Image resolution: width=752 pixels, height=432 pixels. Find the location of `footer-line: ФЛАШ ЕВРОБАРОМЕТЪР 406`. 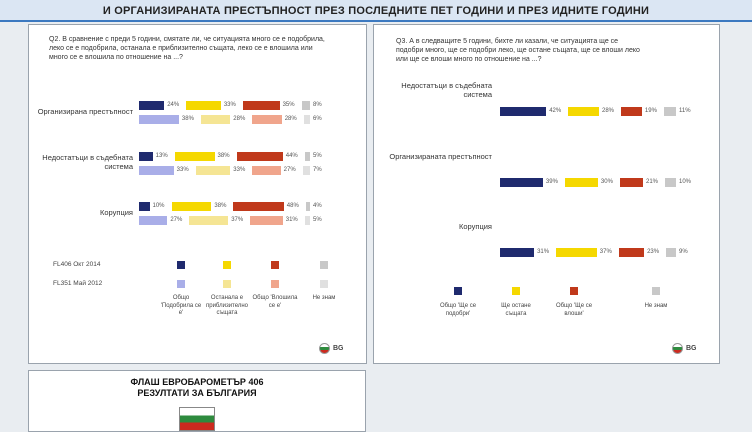

footer-line: ФЛАШ ЕВРОБАРОМЕТЪР 406 is located at coordinates (197, 382).